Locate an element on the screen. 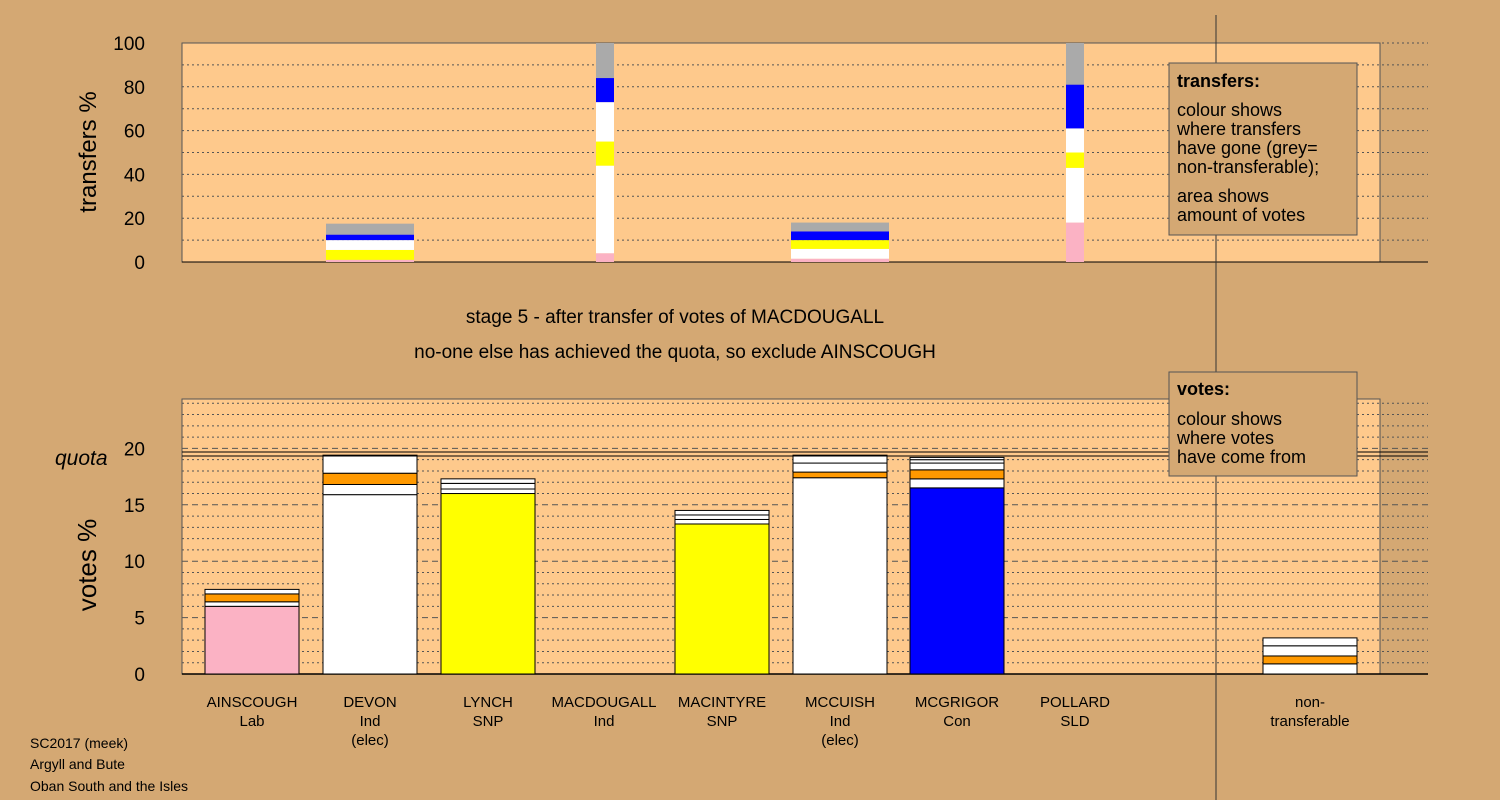 This screenshot has width=1500, height=800. x-tick-label: LYNCH is located at coordinates (488, 702).